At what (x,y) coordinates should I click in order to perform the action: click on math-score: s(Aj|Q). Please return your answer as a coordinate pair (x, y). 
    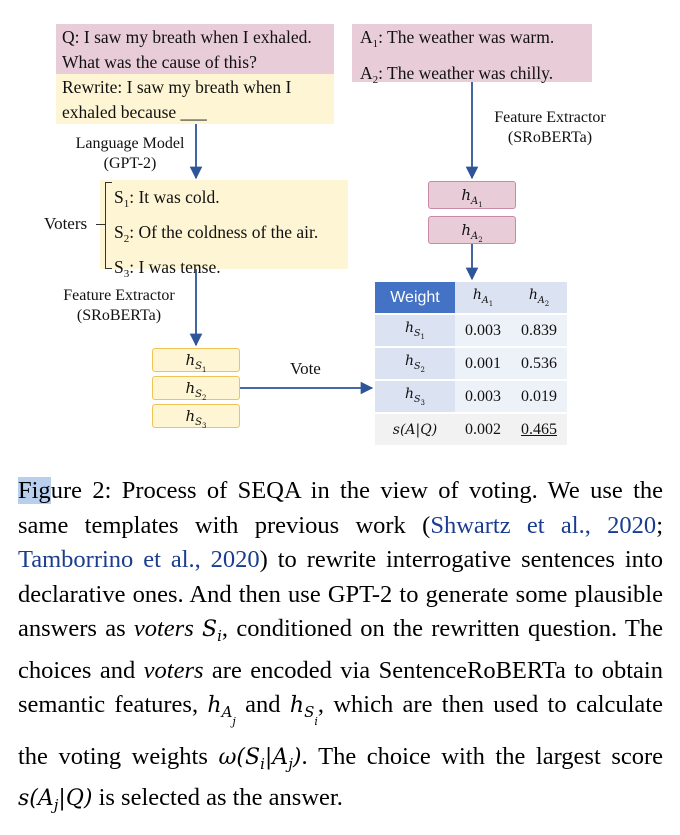
    Looking at the image, I should click on (55, 800).